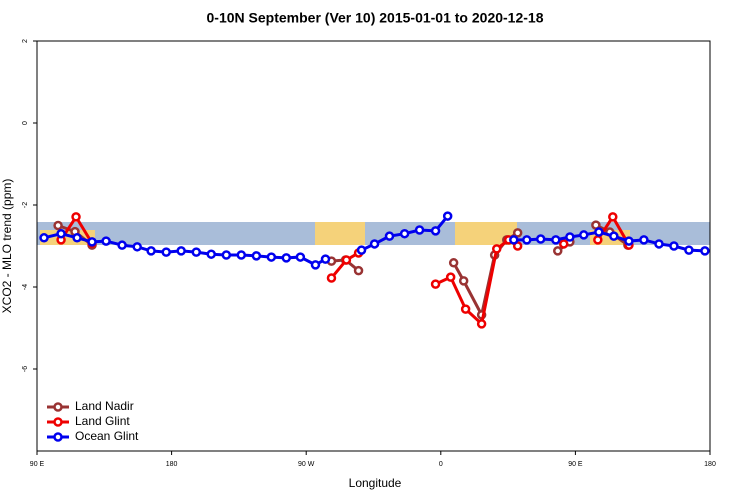  Describe the element at coordinates (306, 464) in the screenshot. I see `x-tick-label: 90 W` at that location.